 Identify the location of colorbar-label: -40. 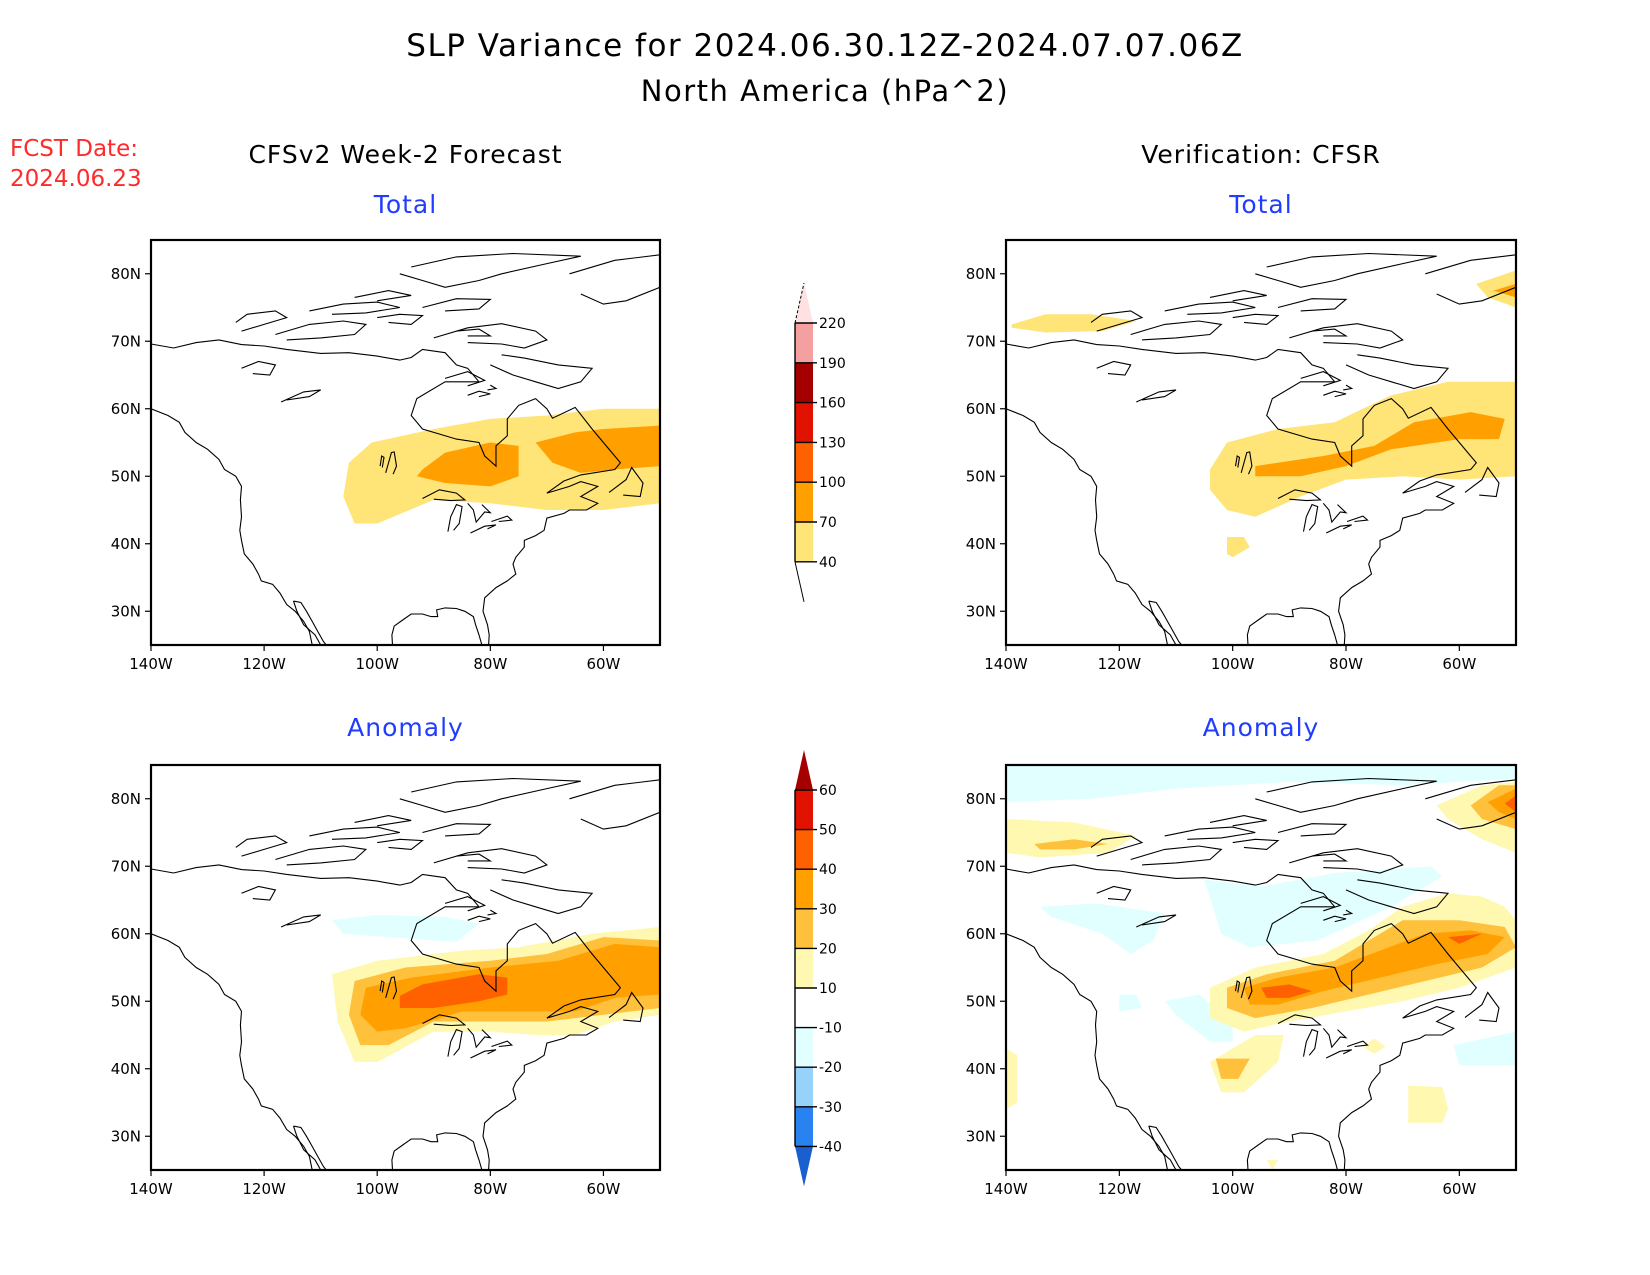
(830, 1147).